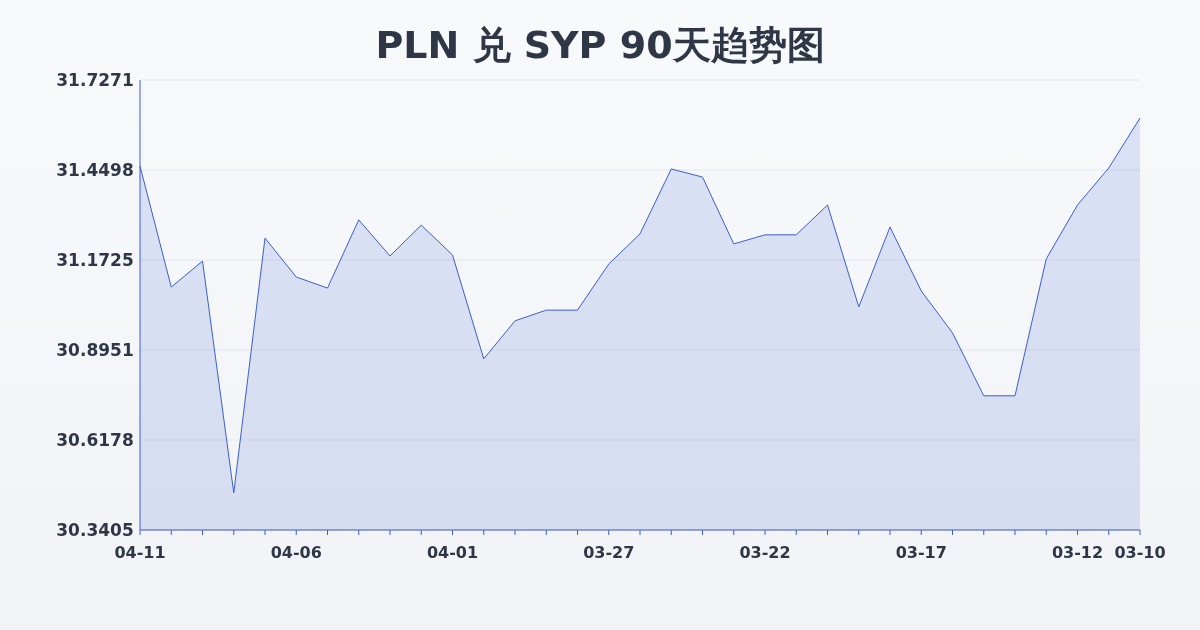 Image resolution: width=1200 pixels, height=630 pixels. What do you see at coordinates (1140, 552) in the screenshot?
I see `x-tick-label: 03-10` at bounding box center [1140, 552].